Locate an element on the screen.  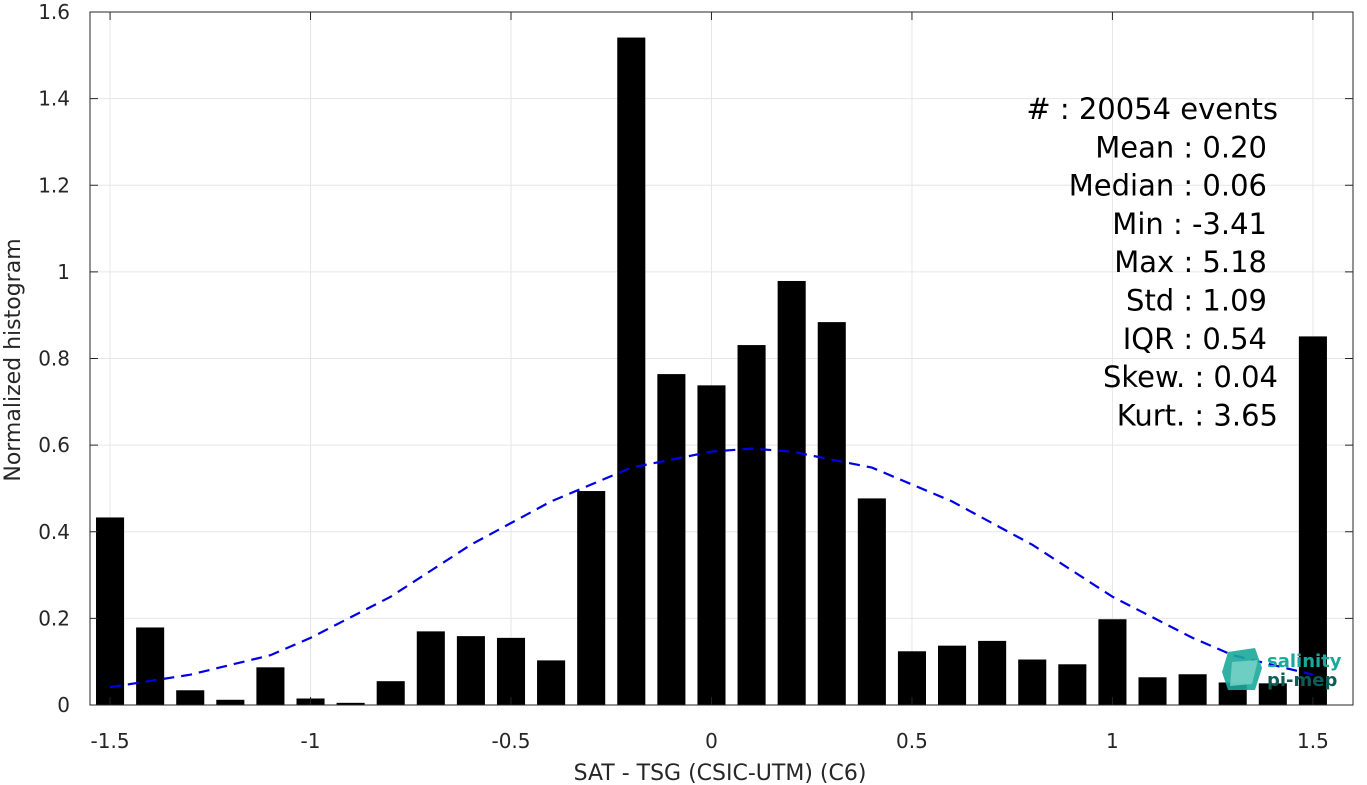
x-tick-label-3: 0 is located at coordinates (711, 741).